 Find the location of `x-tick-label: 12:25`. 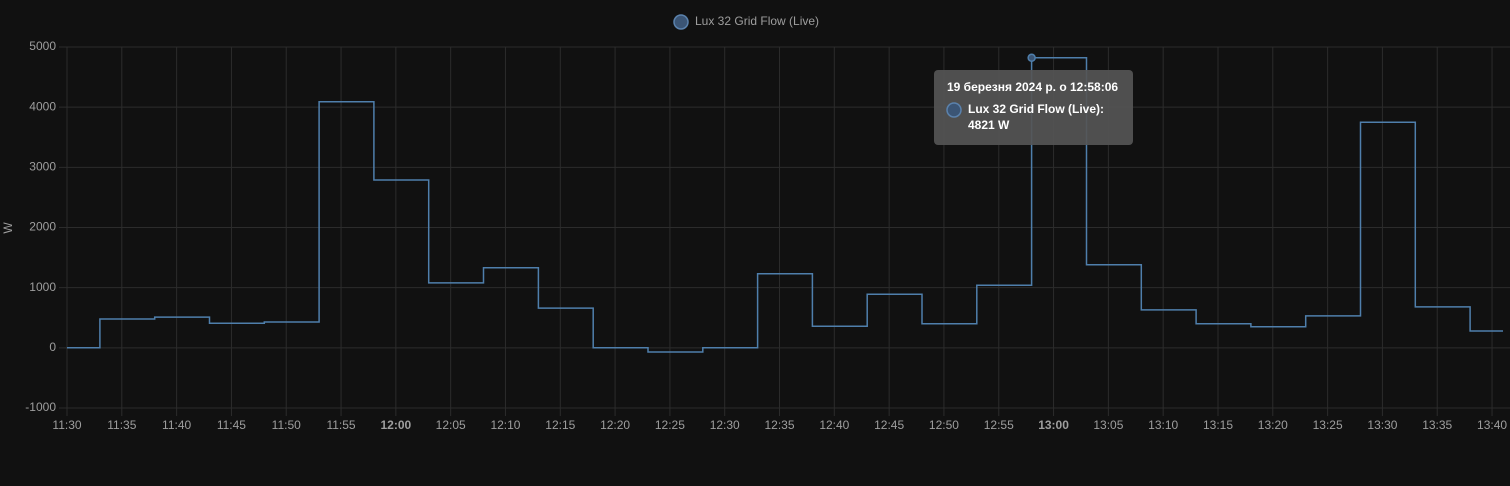

x-tick-label: 12:25 is located at coordinates (670, 425).